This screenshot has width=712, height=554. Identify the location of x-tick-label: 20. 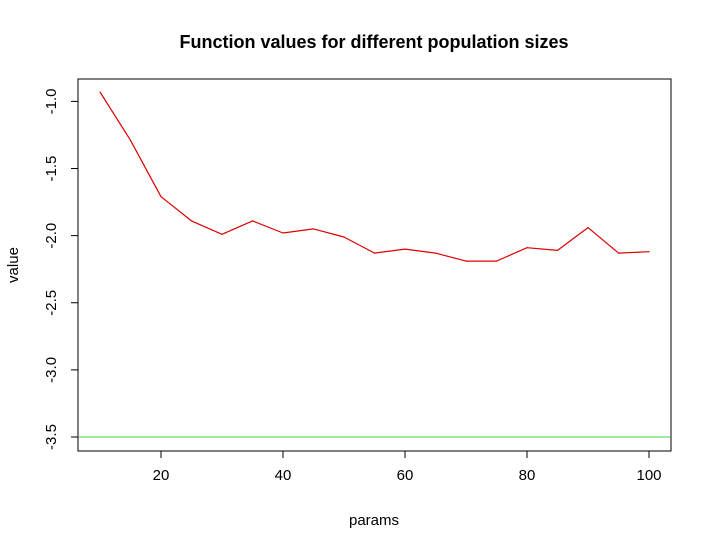
(161, 475).